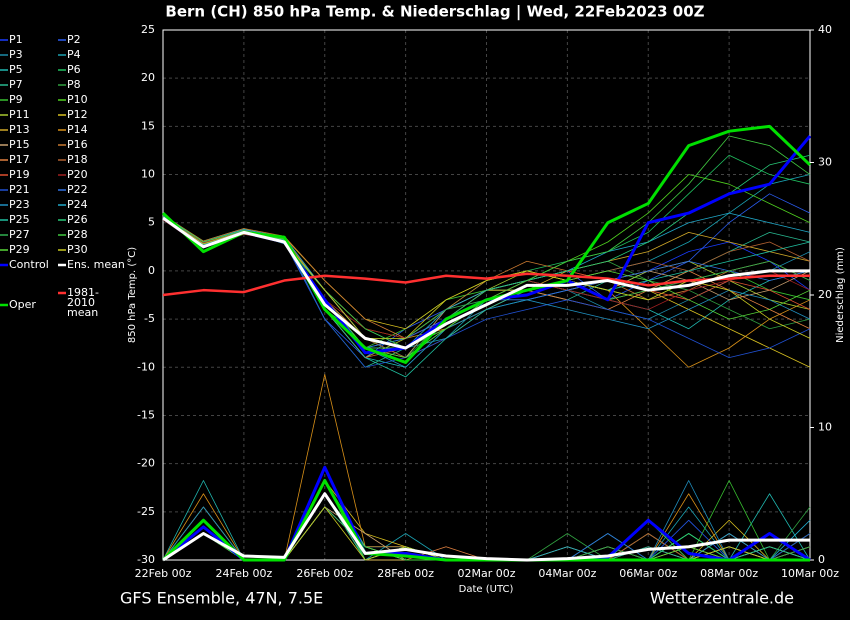 This screenshot has height=620, width=850. What do you see at coordinates (567, 573) in the screenshot?
I see `x-tick-label: 04Mar 00z` at bounding box center [567, 573].